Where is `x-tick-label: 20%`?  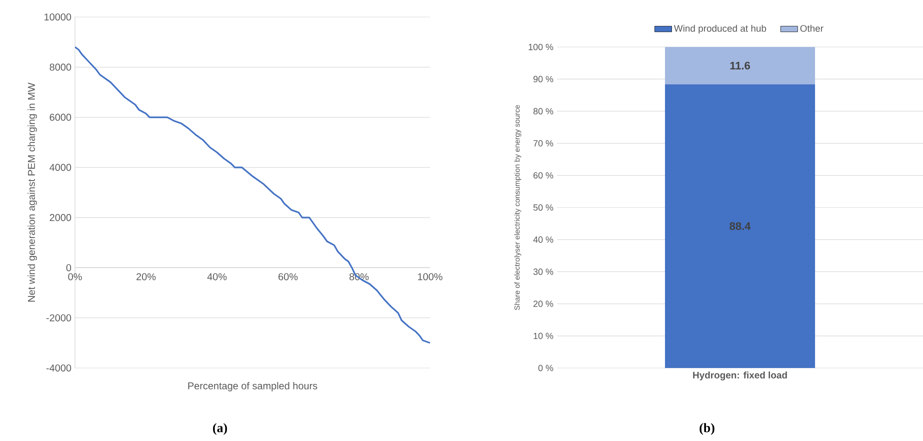
x-tick-label: 20% is located at coordinates (146, 276).